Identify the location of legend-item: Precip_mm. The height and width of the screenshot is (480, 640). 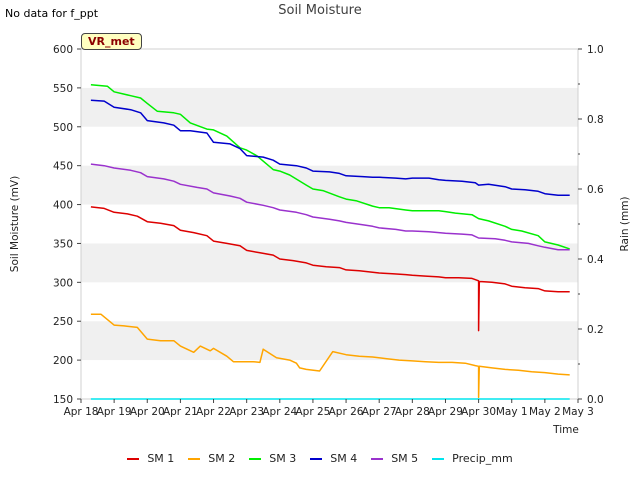
(472, 458).